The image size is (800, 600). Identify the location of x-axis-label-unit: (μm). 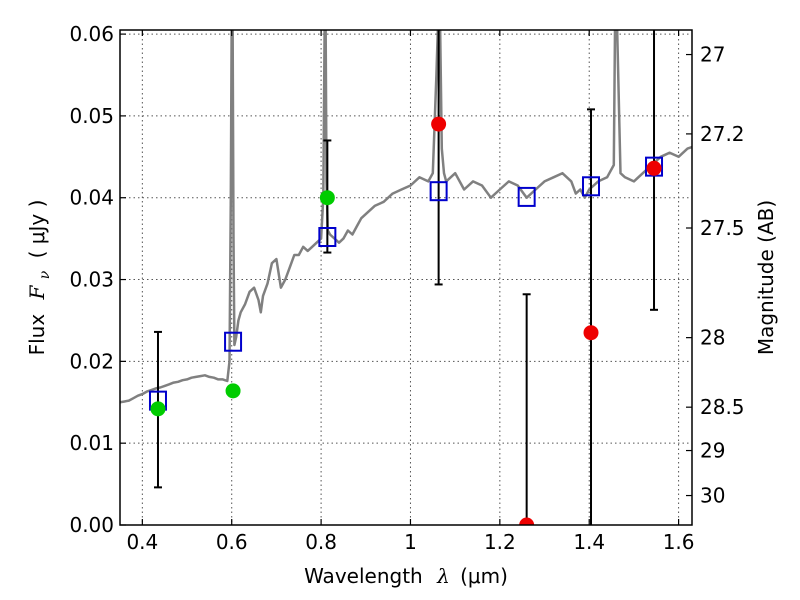
(484, 576).